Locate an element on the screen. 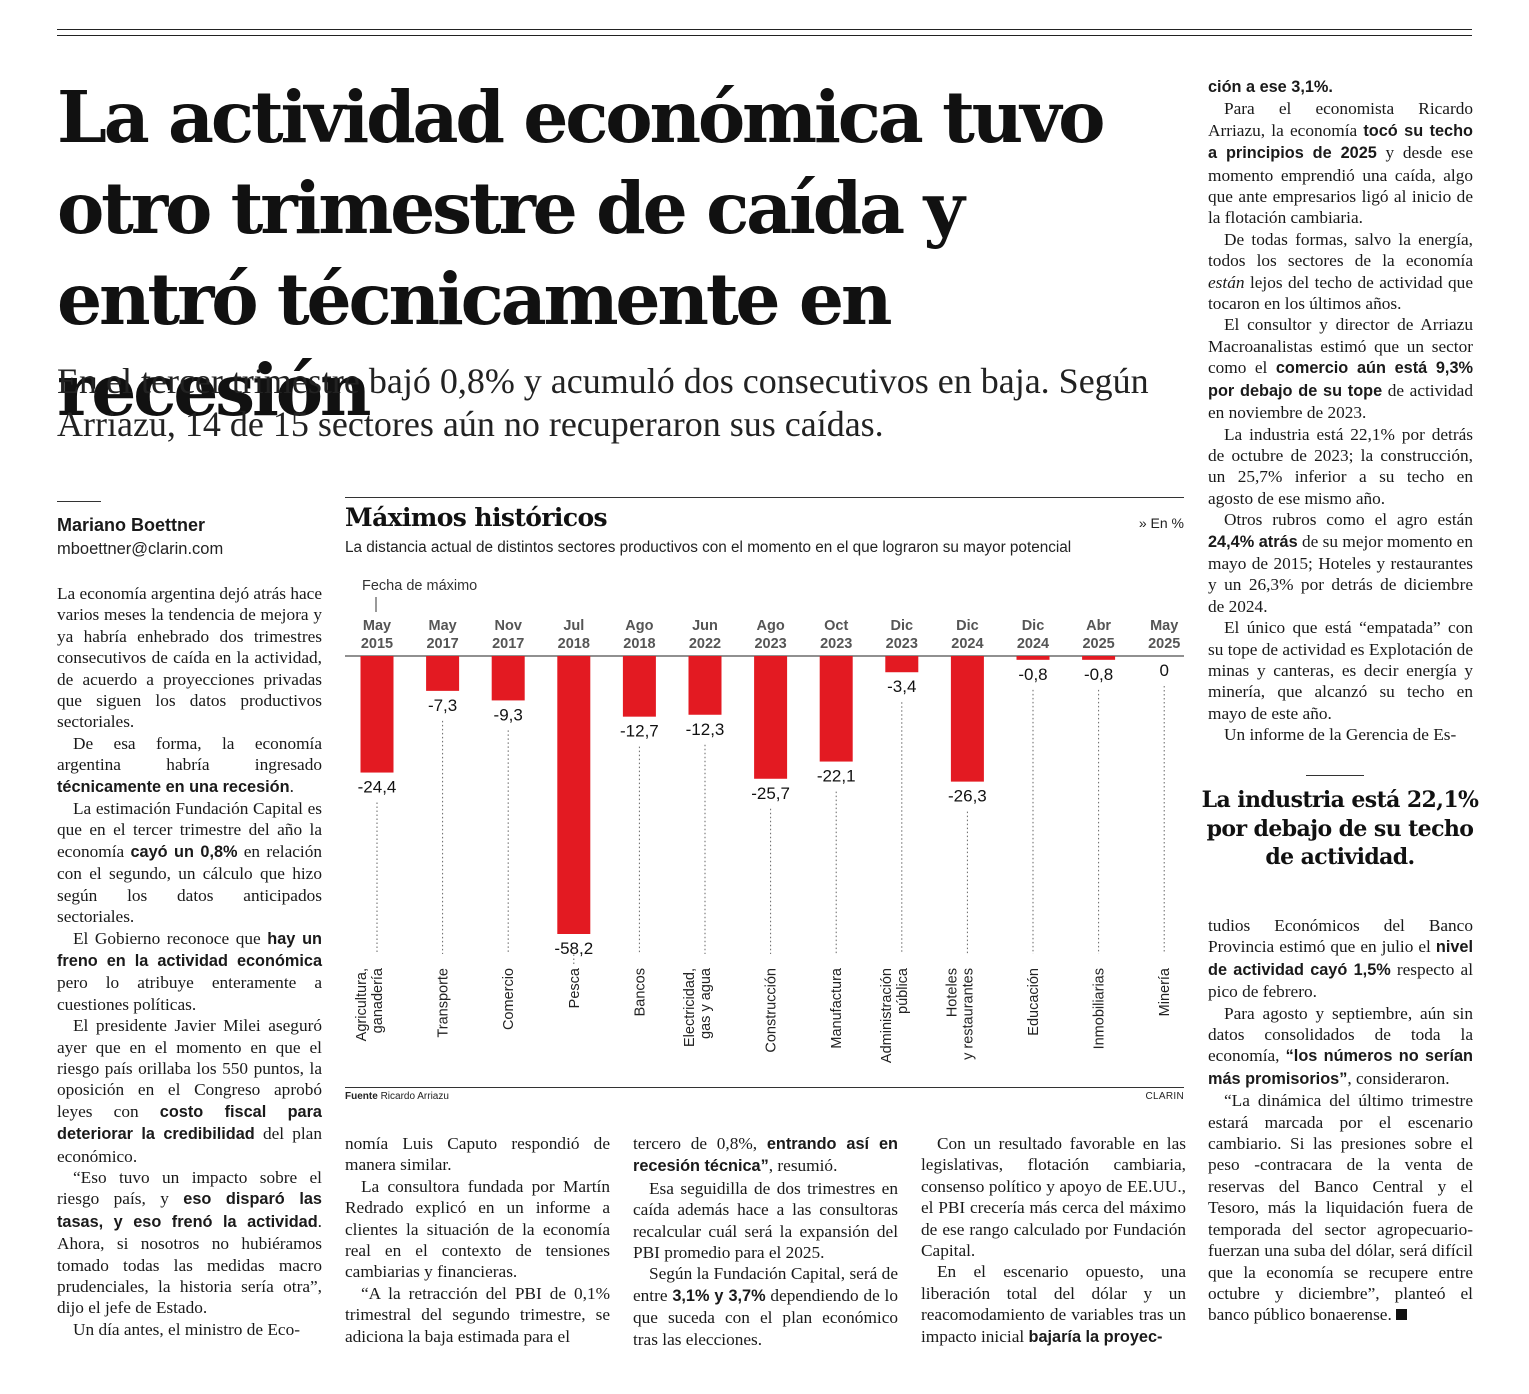  chart-source: Fuente Ricardo Arriazu is located at coordinates (397, 1096).